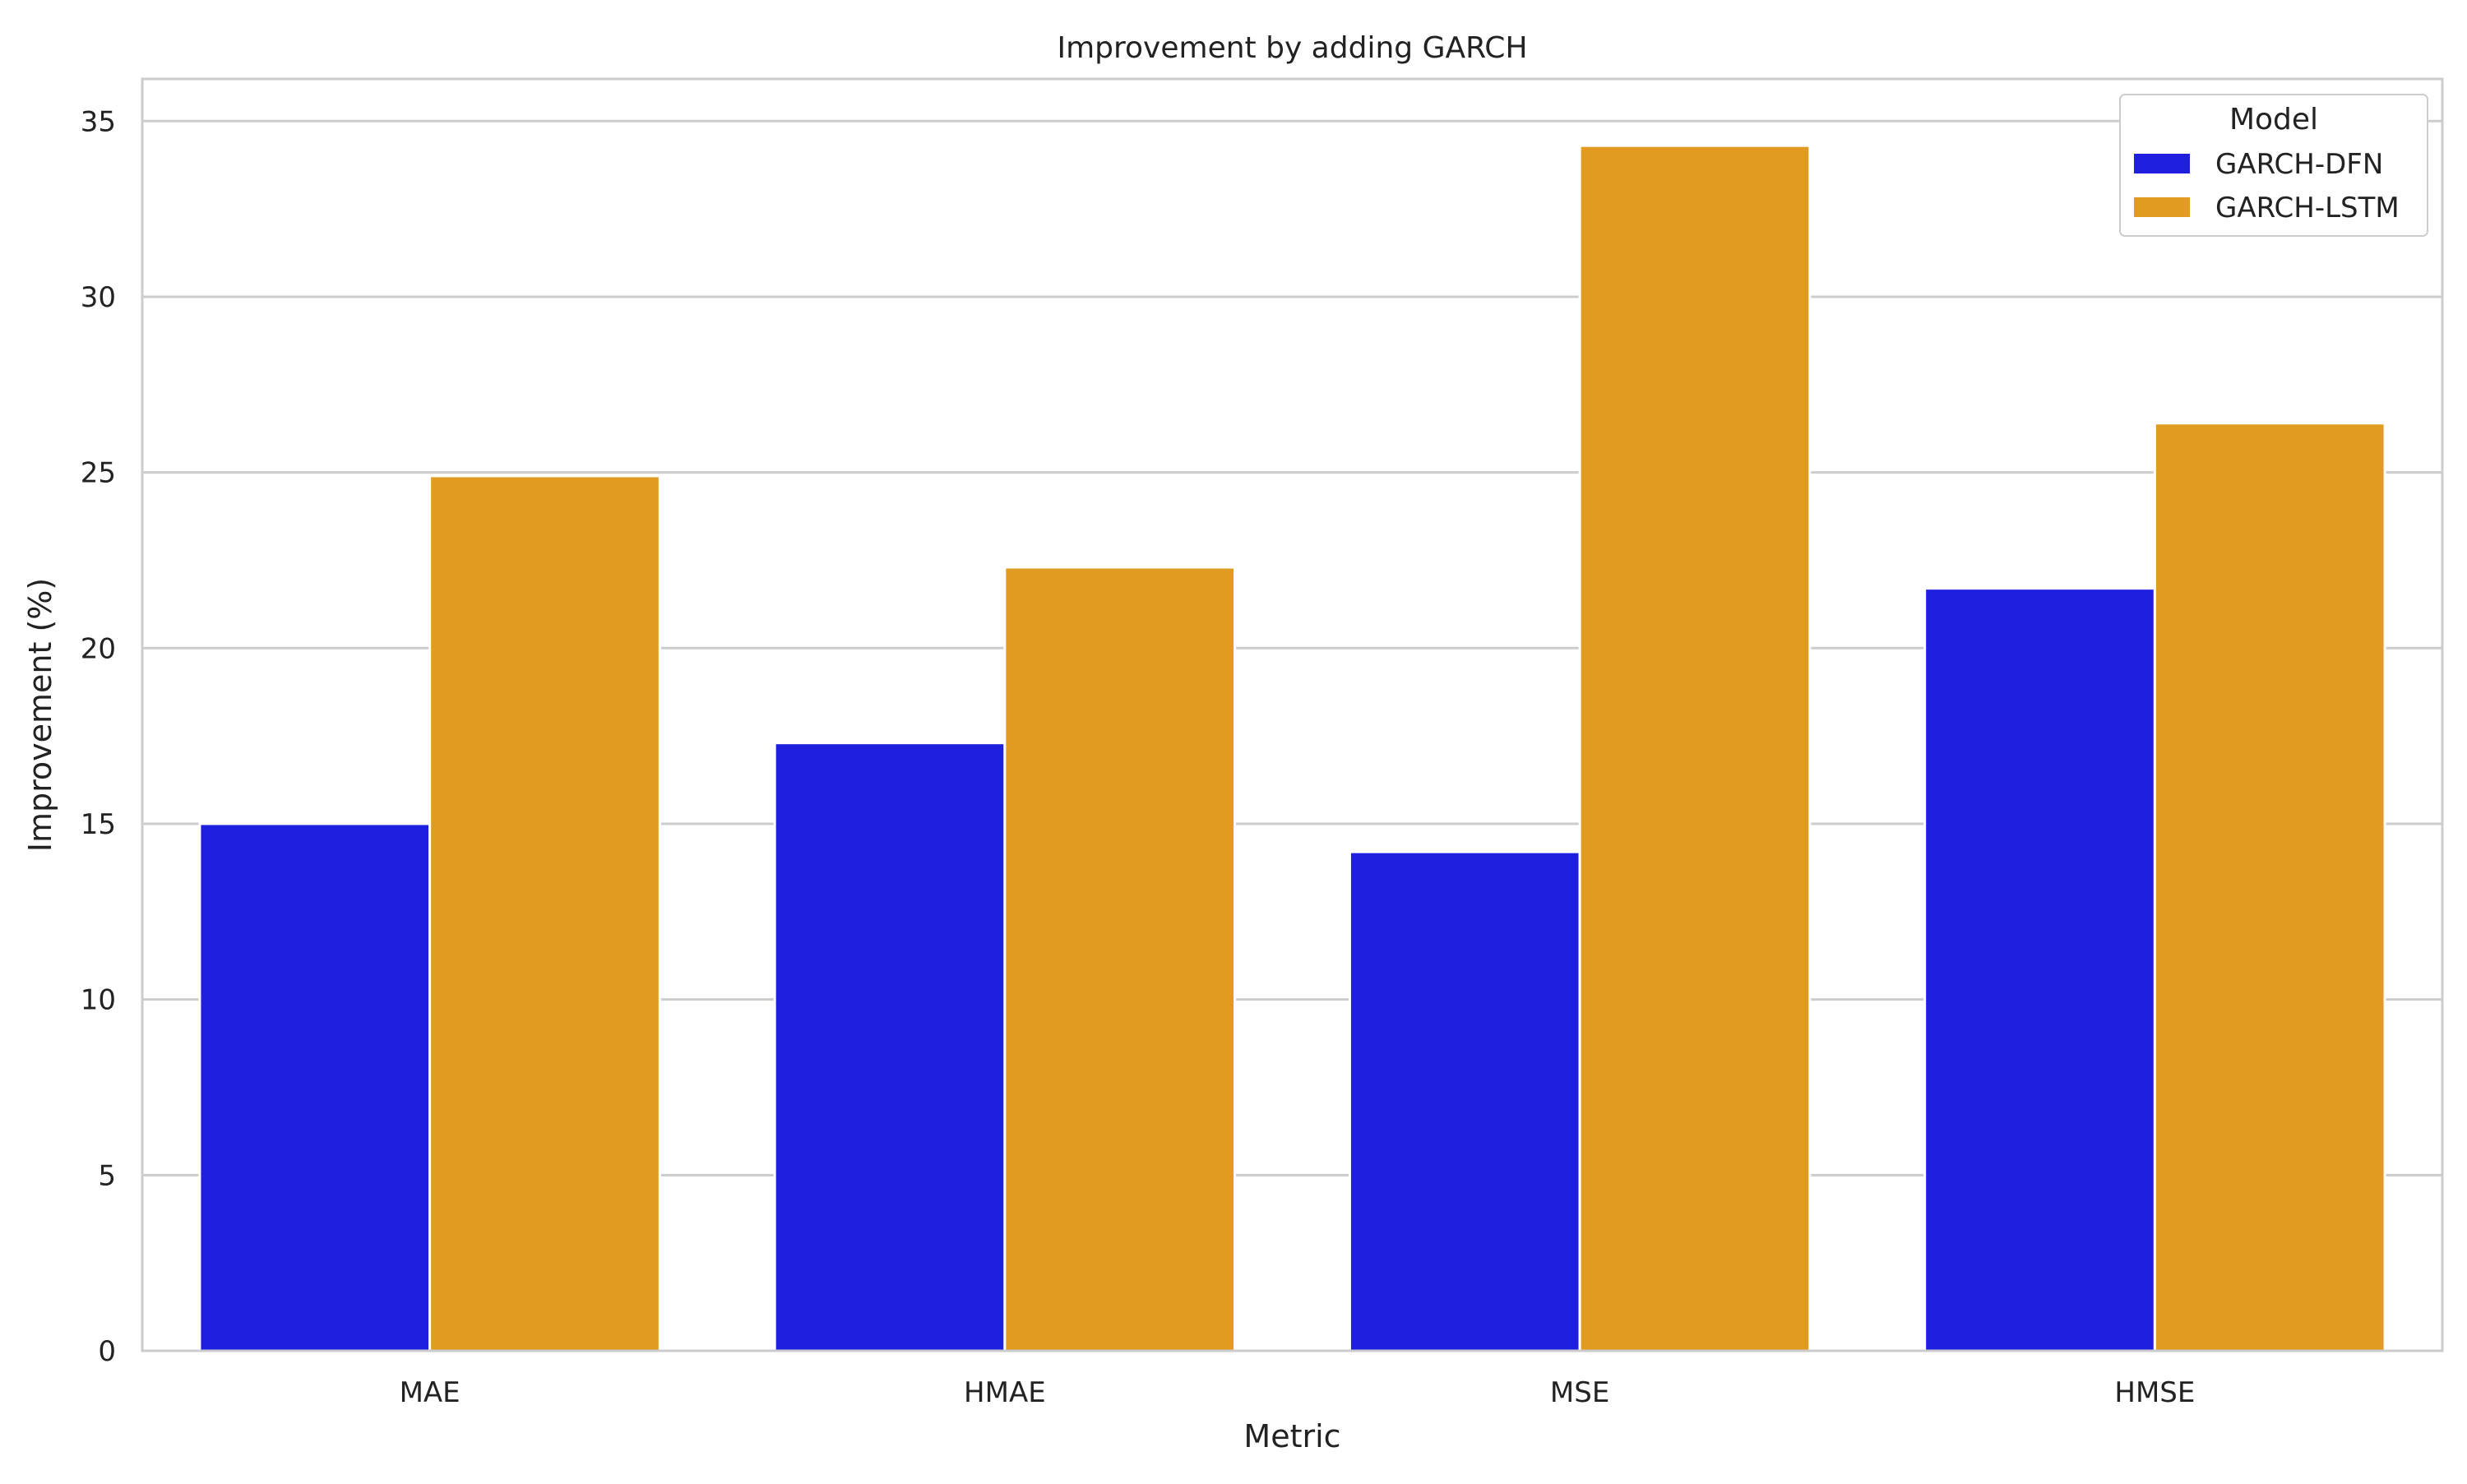  I want to click on bar-garch-dfn-mse, so click(1465, 1101).